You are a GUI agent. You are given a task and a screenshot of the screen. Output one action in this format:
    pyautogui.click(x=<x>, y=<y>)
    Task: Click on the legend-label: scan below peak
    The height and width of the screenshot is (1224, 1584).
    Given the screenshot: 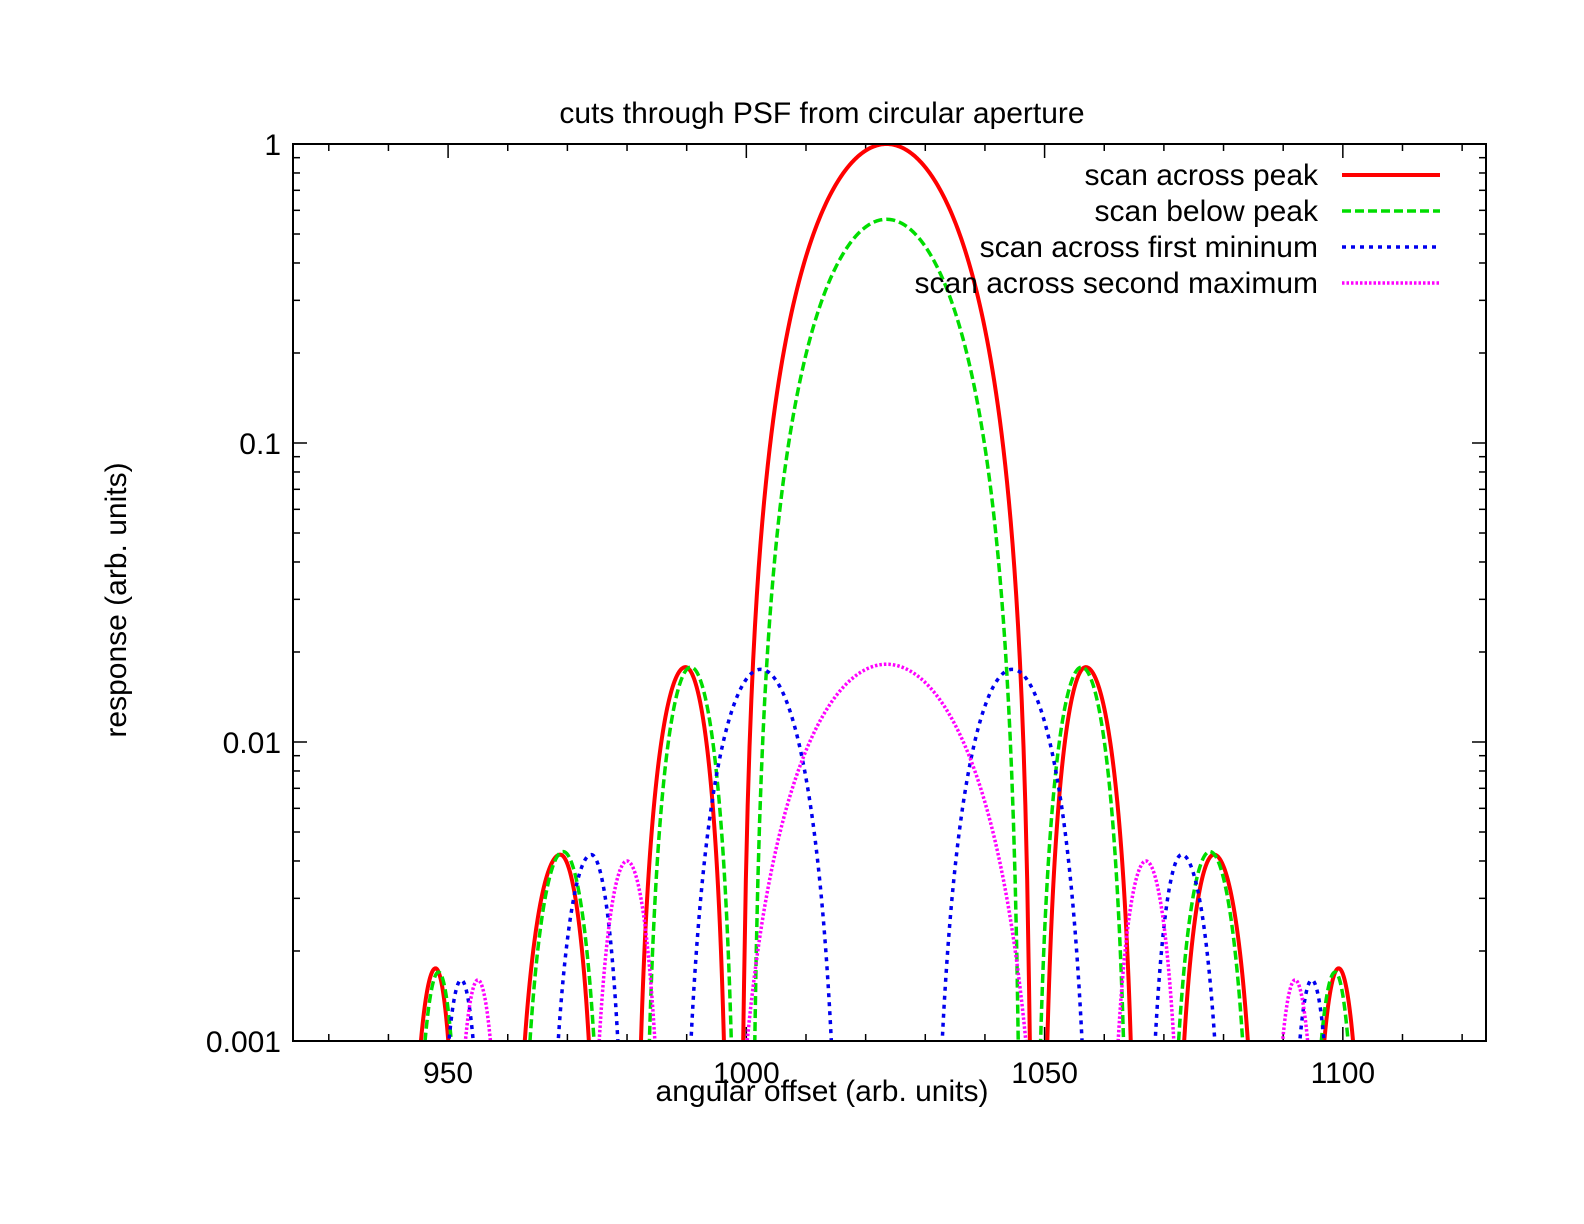 What is the action you would take?
    pyautogui.click(x=1207, y=211)
    